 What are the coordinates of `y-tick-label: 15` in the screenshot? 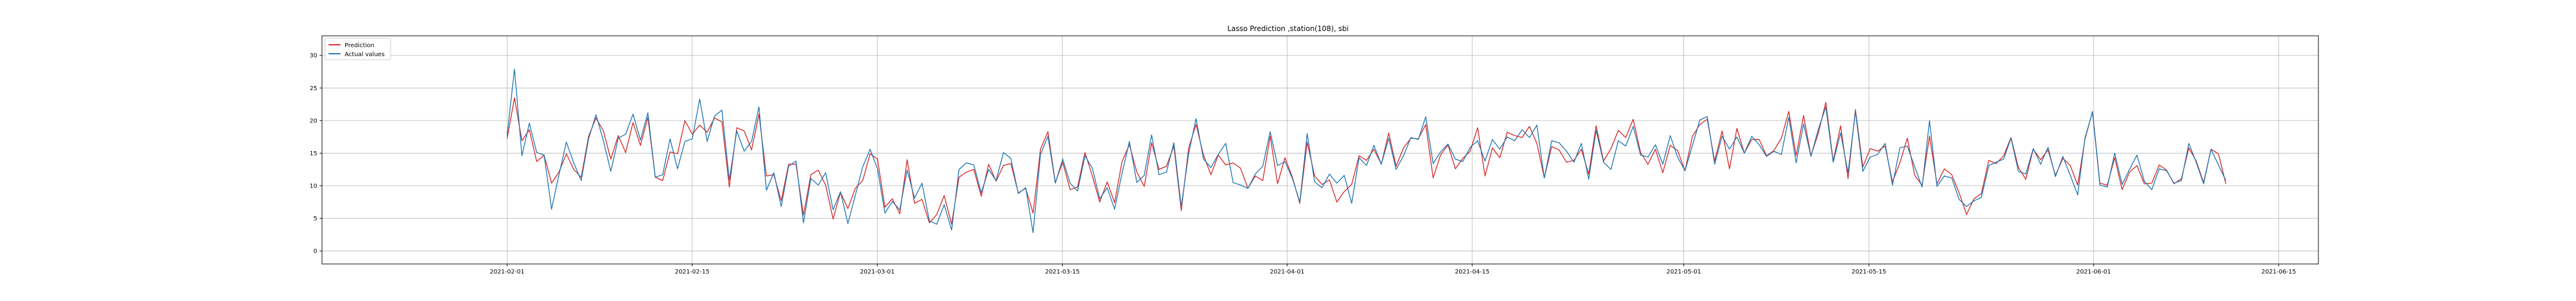 It's located at (313, 153).